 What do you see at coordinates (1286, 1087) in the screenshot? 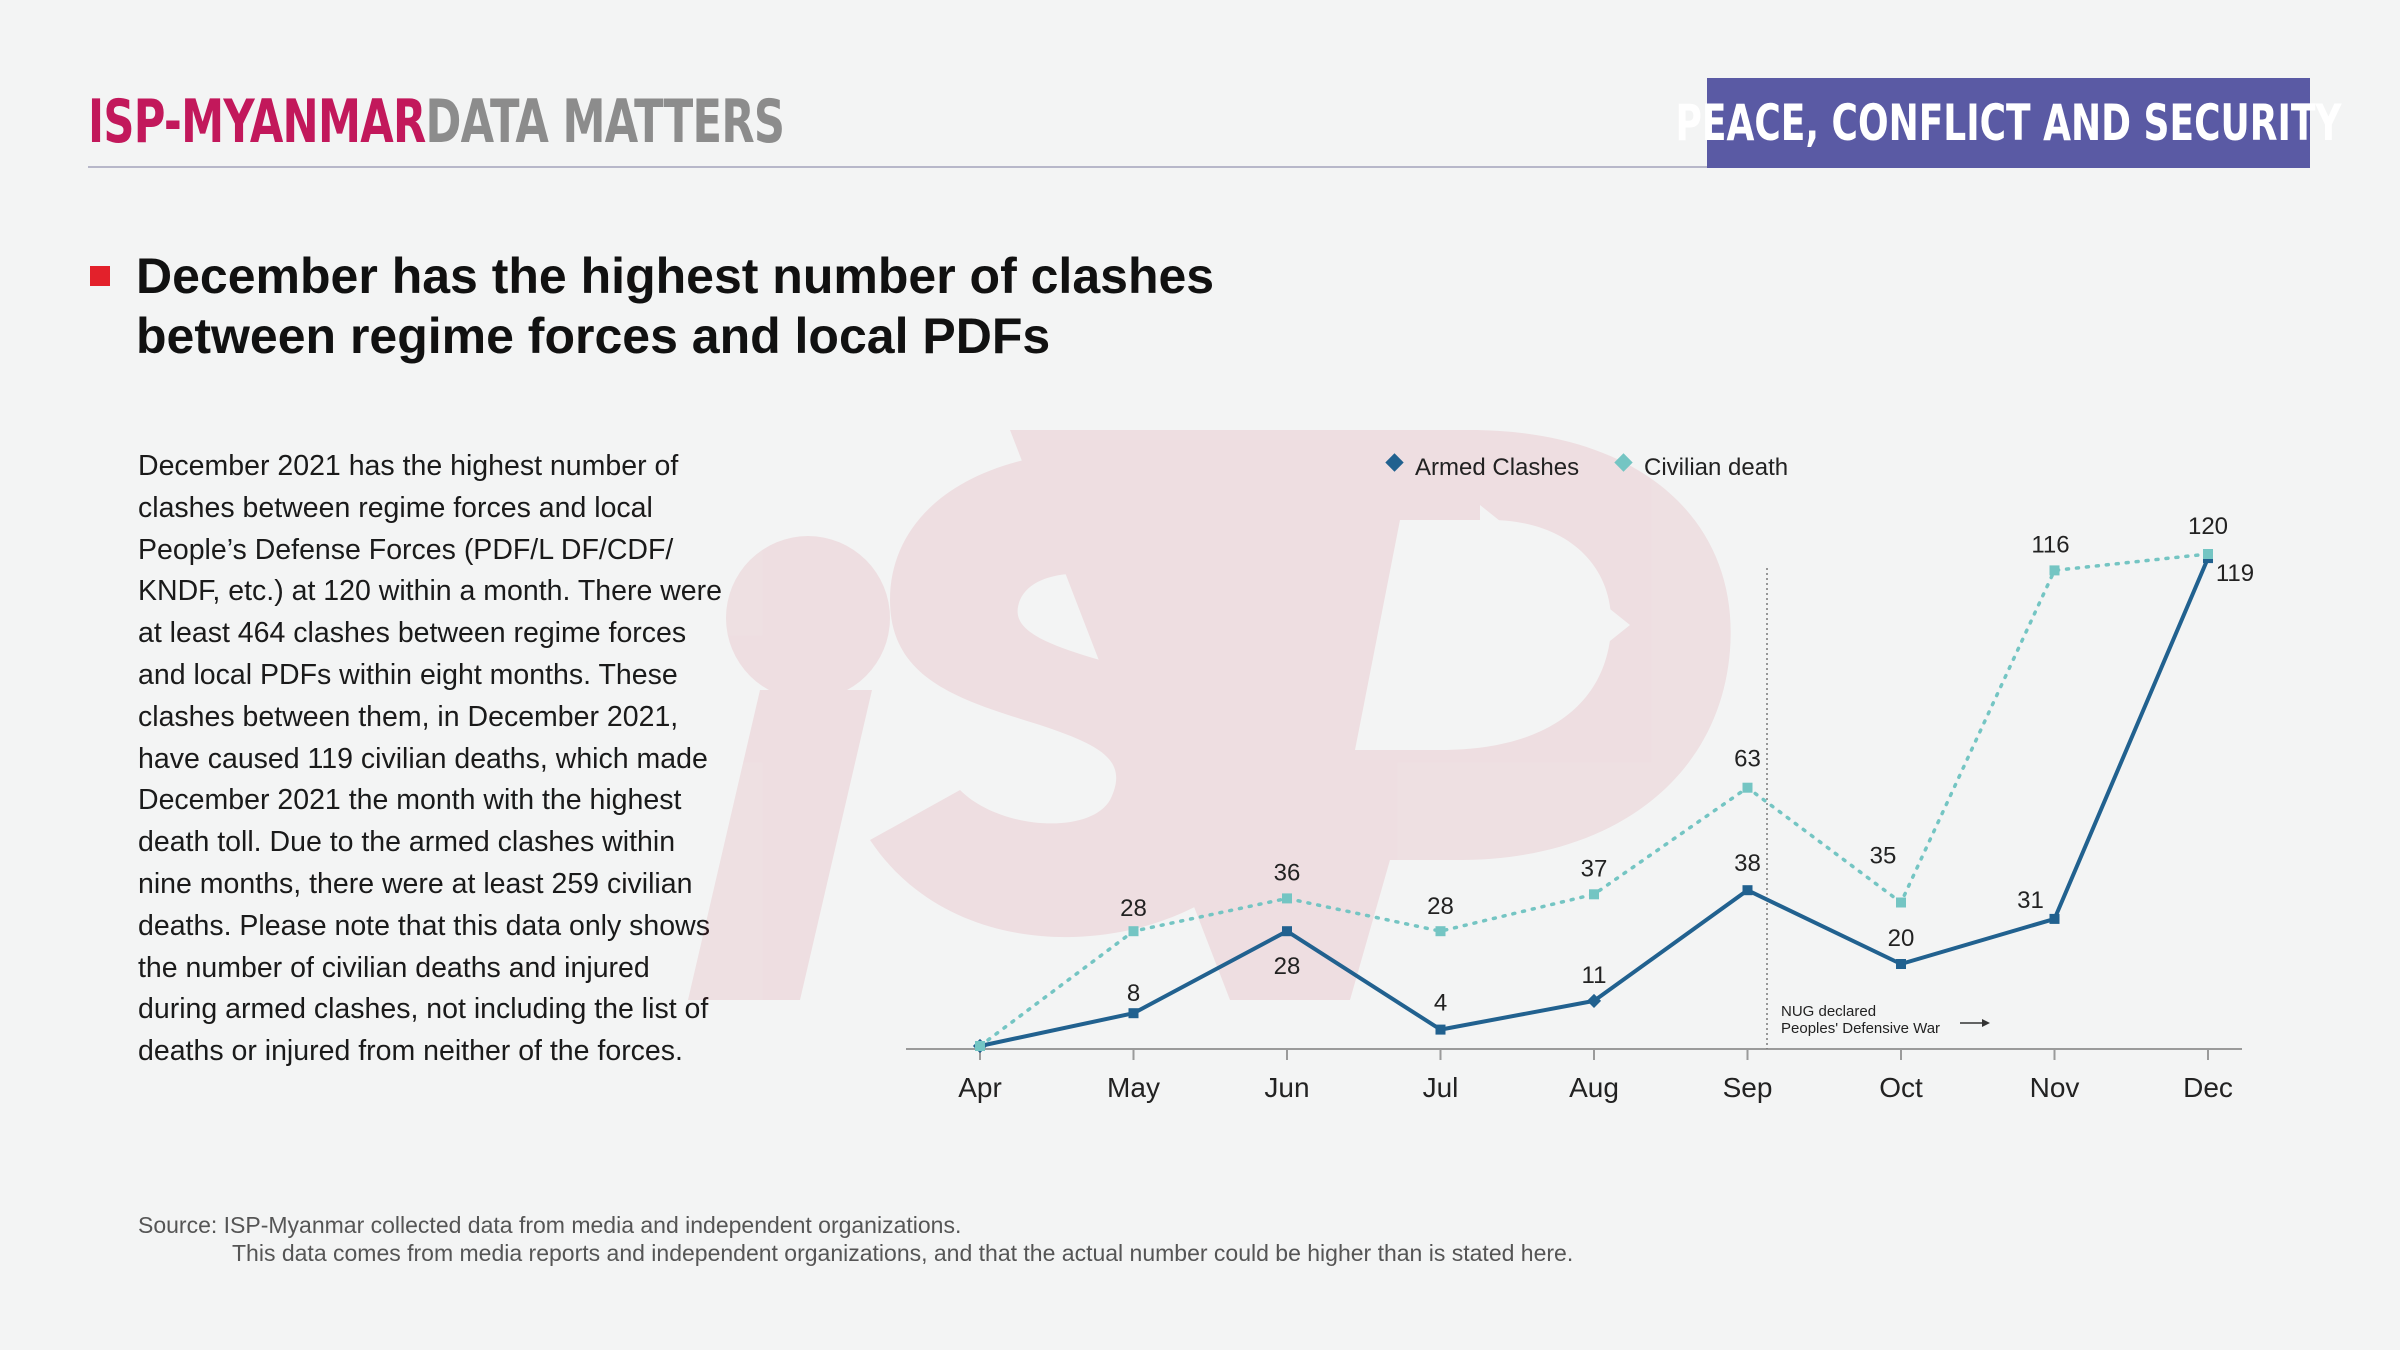
I see `x-tick-label: Jun` at bounding box center [1286, 1087].